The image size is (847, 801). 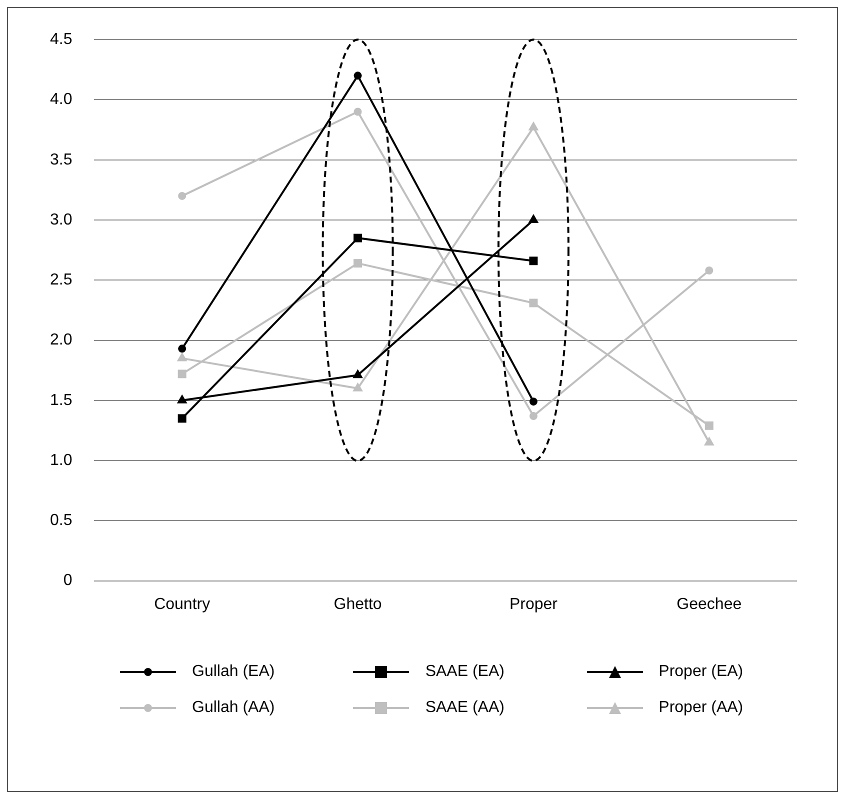 What do you see at coordinates (358, 604) in the screenshot?
I see `x-tick-label: Ghetto` at bounding box center [358, 604].